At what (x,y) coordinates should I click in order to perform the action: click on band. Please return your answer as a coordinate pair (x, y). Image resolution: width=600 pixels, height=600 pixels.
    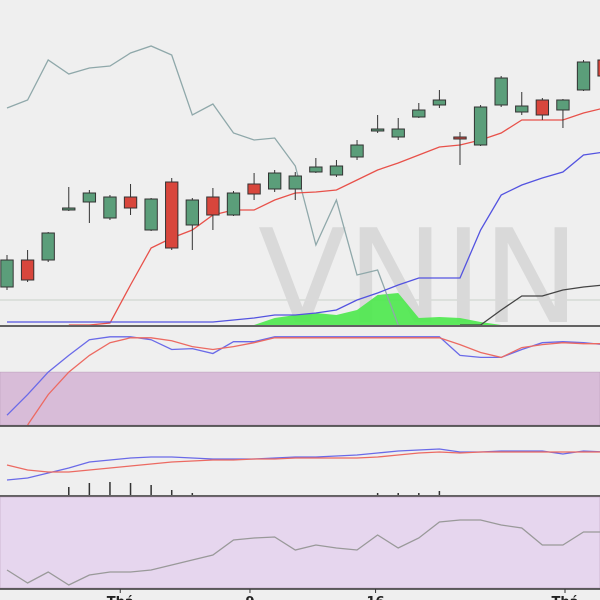
    Looking at the image, I should click on (300, 398).